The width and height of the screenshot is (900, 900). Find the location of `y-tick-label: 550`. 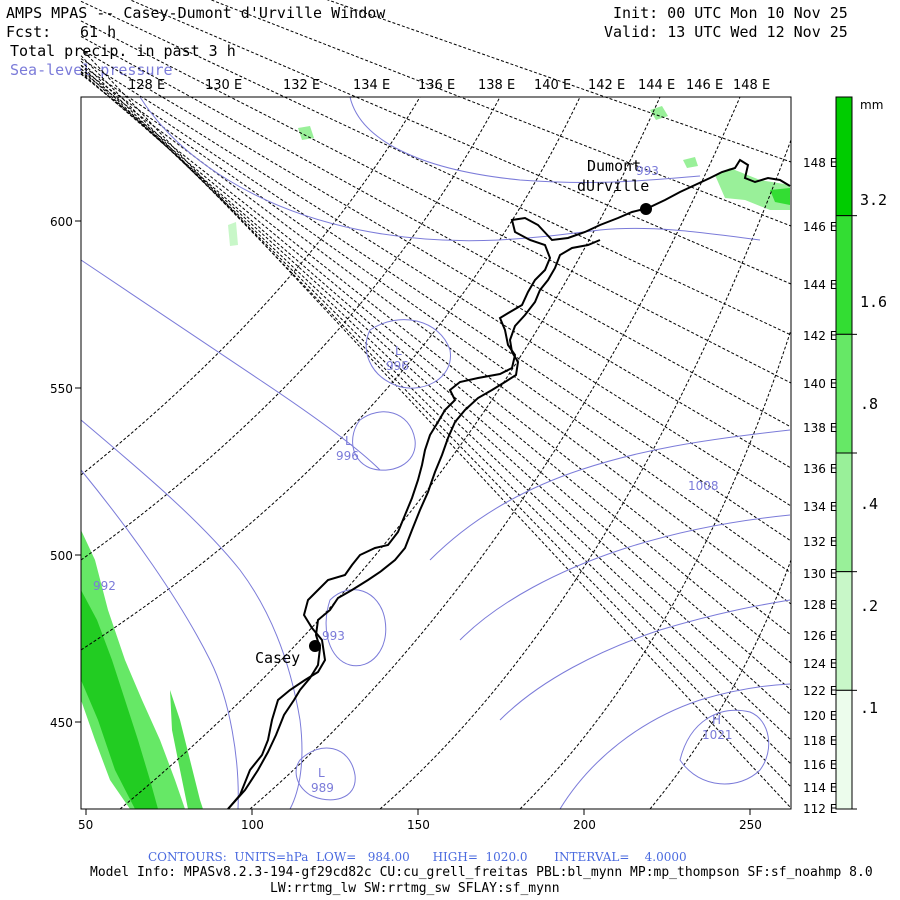

y-tick-label: 550 is located at coordinates (61, 389).